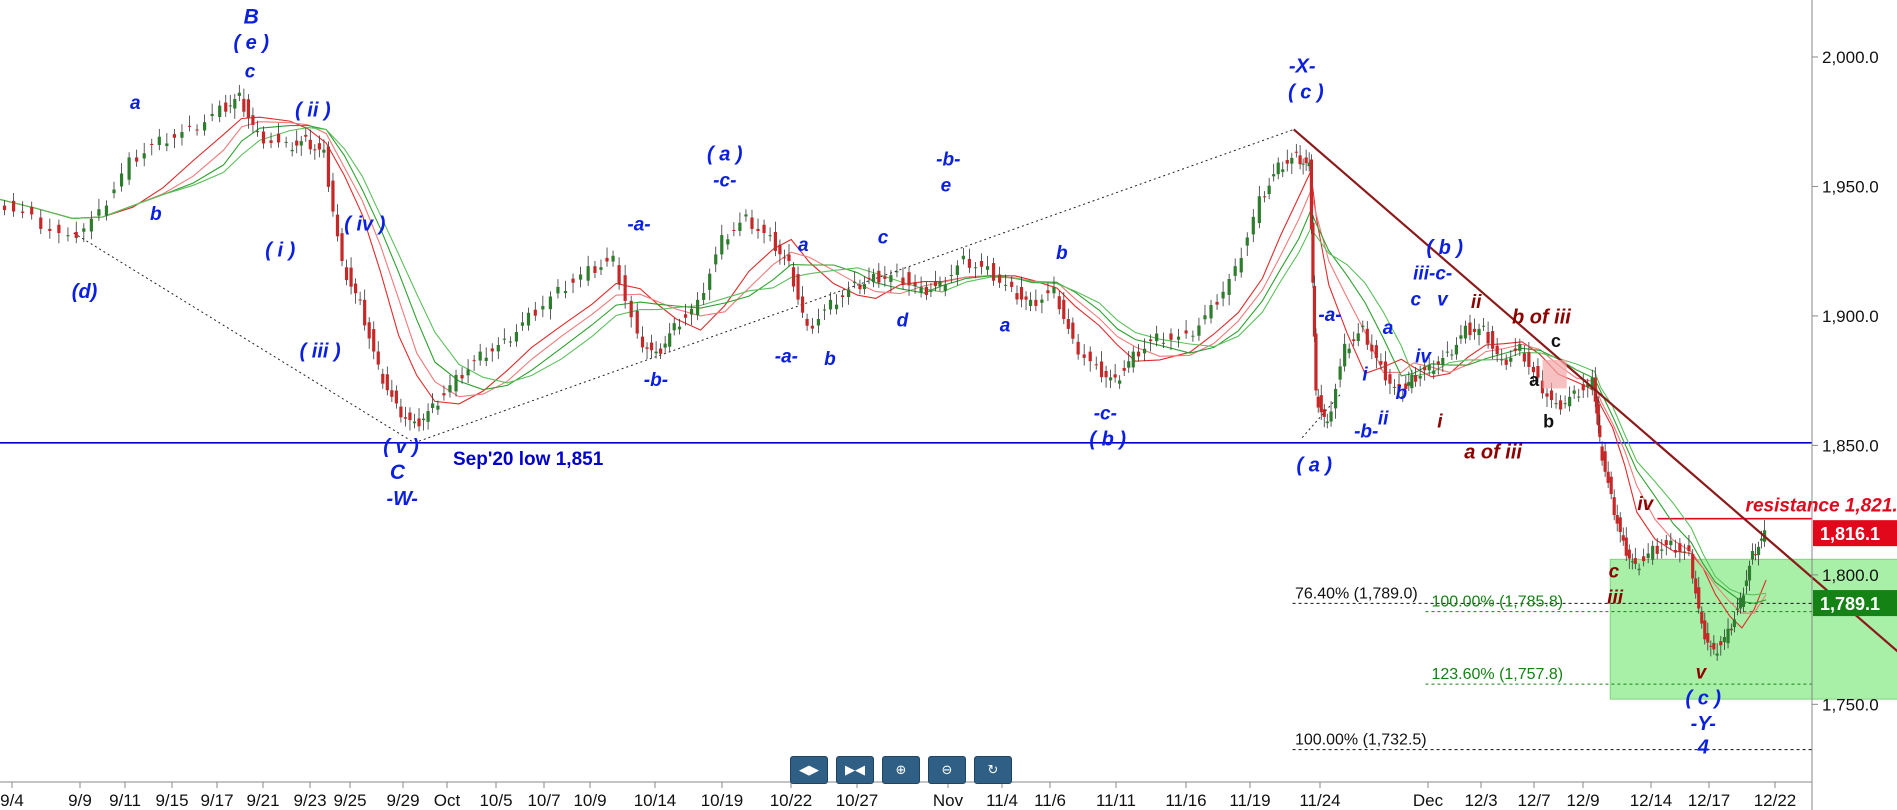 The width and height of the screenshot is (1897, 810). I want to click on wave-label: v, so click(1443, 300).